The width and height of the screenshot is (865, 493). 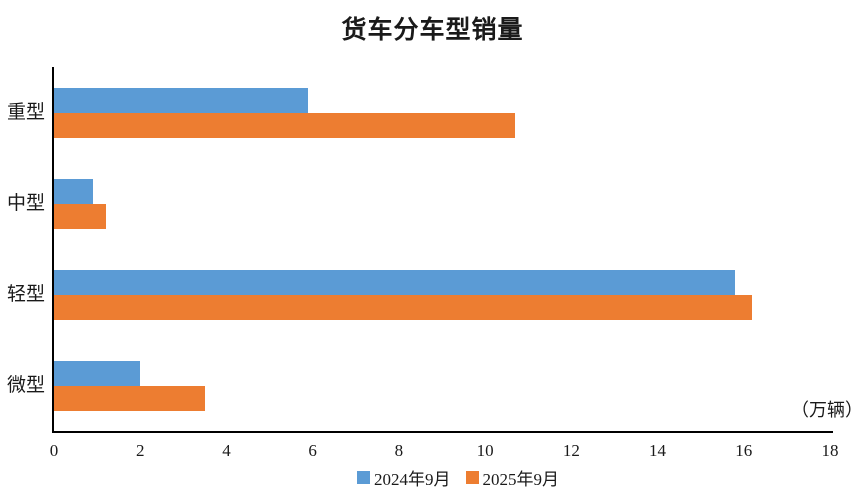 I want to click on x-tick-label: 14, so click(x=658, y=450).